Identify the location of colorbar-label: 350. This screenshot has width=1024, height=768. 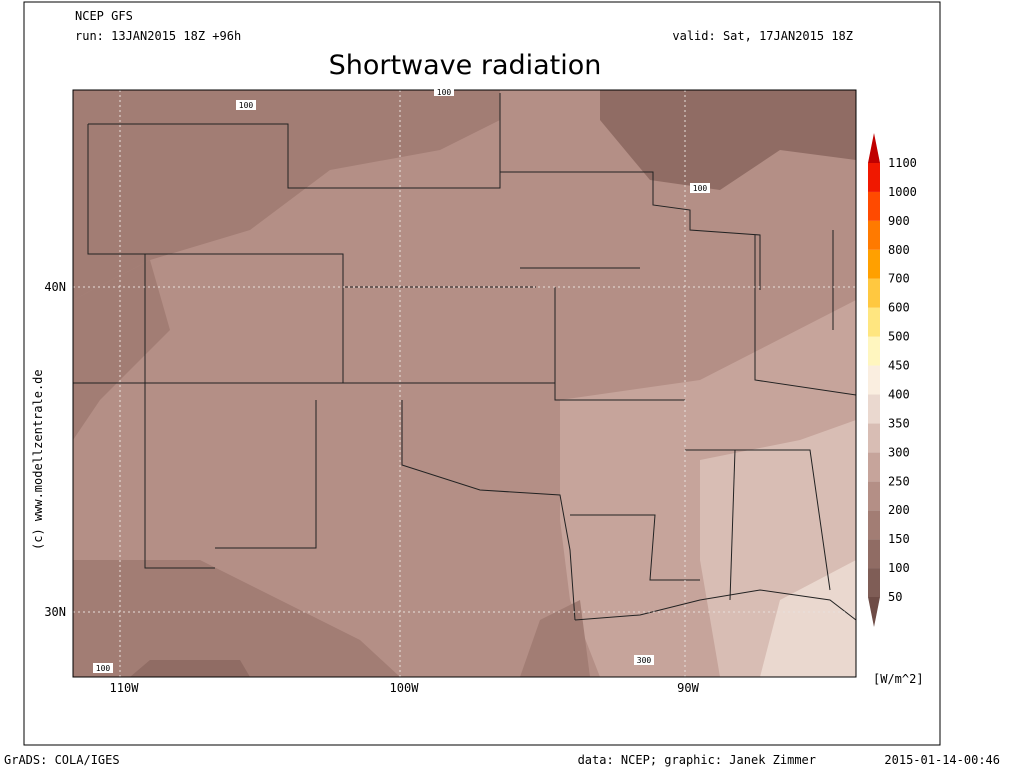
(899, 423).